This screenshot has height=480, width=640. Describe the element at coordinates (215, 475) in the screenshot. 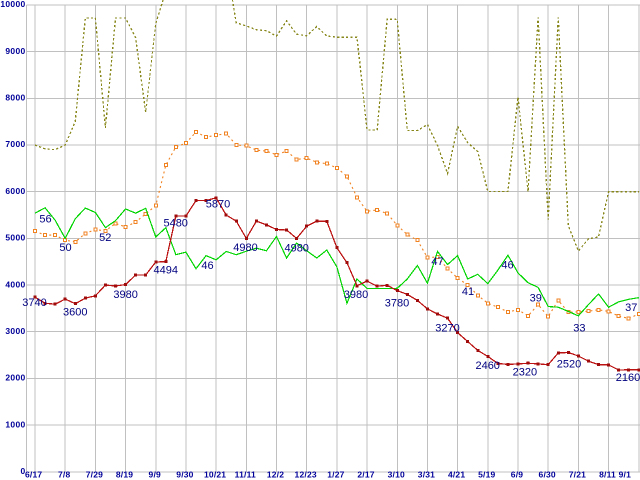

I see `svg-text: 10/21` at that location.